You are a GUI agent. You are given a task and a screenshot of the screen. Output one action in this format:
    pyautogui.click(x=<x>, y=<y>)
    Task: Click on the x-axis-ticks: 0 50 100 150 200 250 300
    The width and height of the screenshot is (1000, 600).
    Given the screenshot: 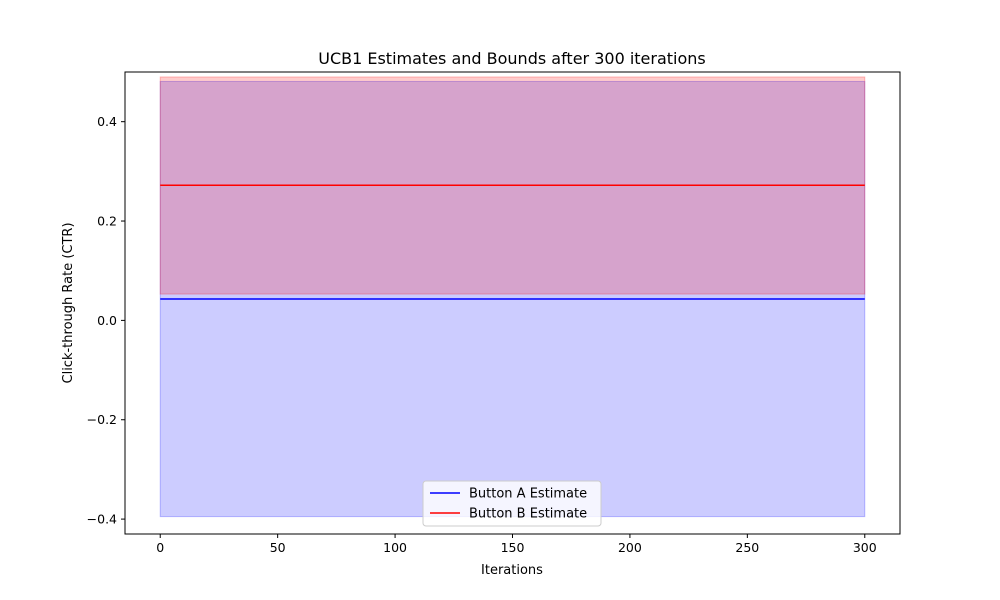 What is the action you would take?
    pyautogui.click(x=516, y=544)
    